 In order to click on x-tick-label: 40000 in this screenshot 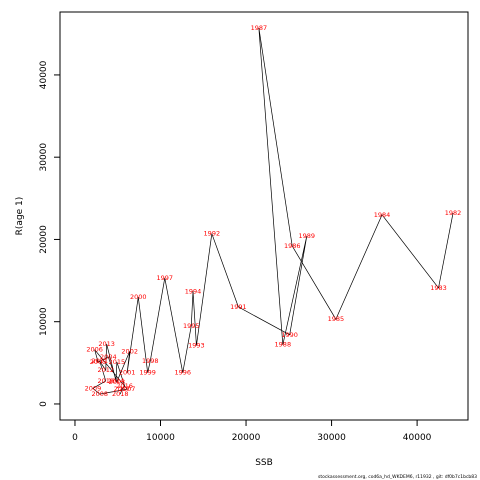, I will do `click(417, 438)`.